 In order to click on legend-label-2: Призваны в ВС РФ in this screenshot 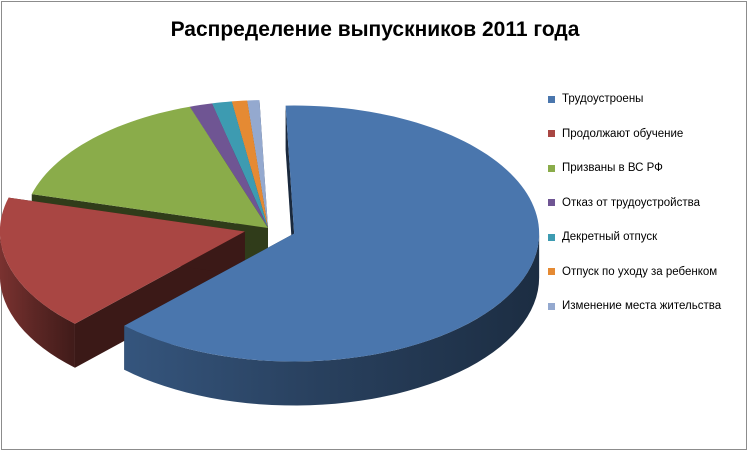, I will do `click(612, 168)`.